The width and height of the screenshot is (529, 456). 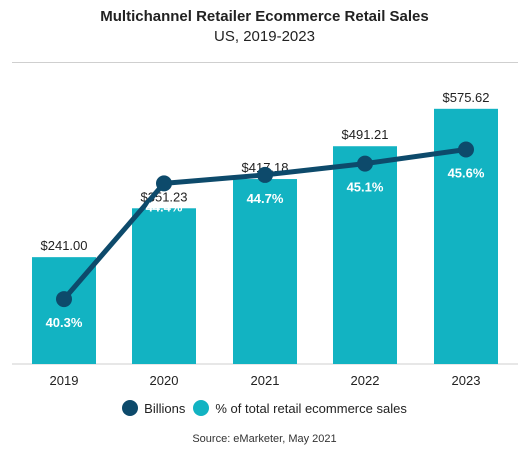 I want to click on x-tick-label-2020: 2020, so click(x=164, y=380).